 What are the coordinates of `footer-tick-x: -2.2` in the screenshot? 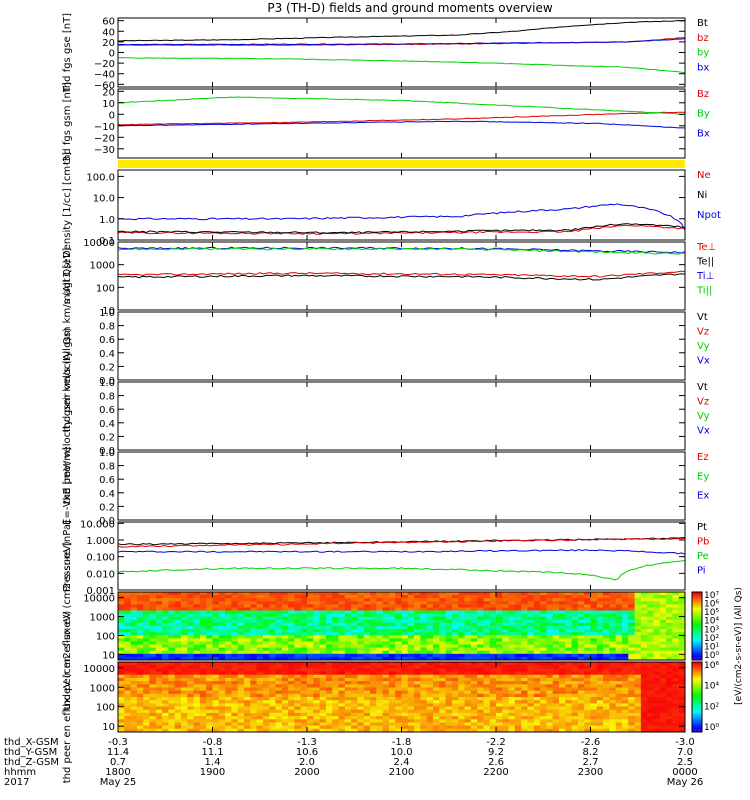 It's located at (496, 742).